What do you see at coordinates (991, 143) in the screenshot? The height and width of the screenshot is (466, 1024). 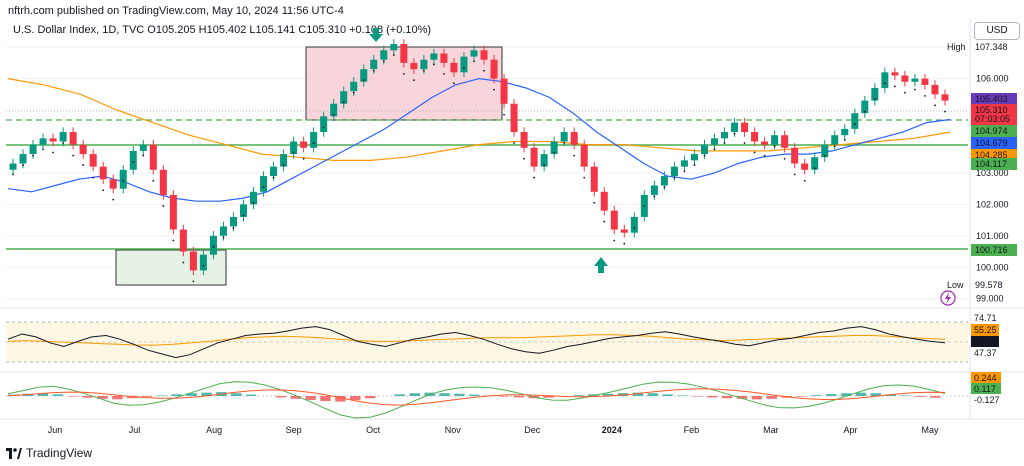 I see `price-tag-value: 104.679` at bounding box center [991, 143].